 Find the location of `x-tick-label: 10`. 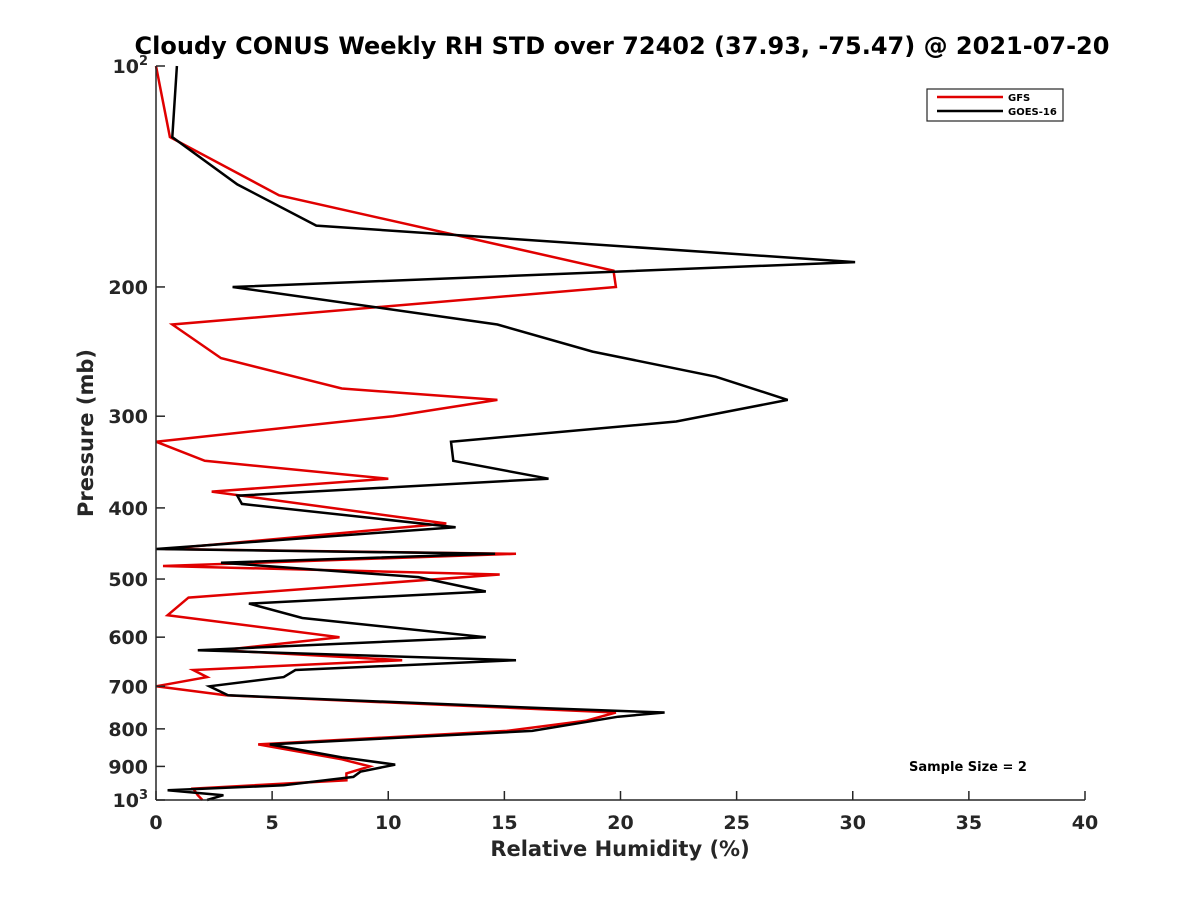

x-tick-label: 10 is located at coordinates (388, 823).